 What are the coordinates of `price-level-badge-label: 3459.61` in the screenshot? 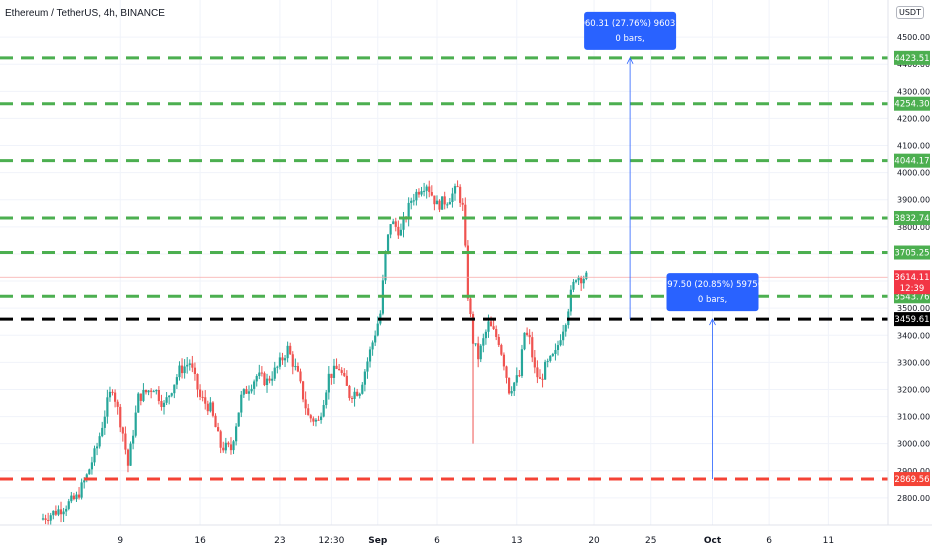 It's located at (911, 320).